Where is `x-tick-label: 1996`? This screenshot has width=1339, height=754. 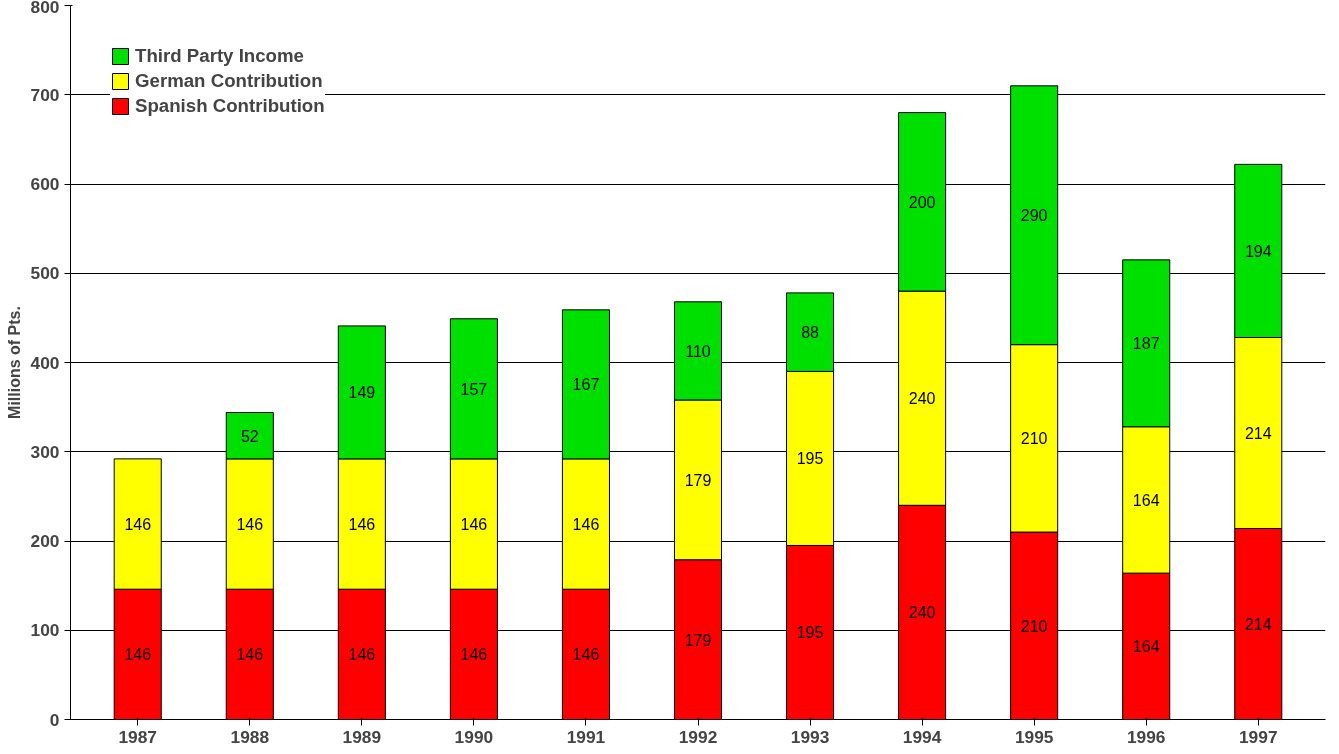 x-tick-label: 1996 is located at coordinates (1146, 736).